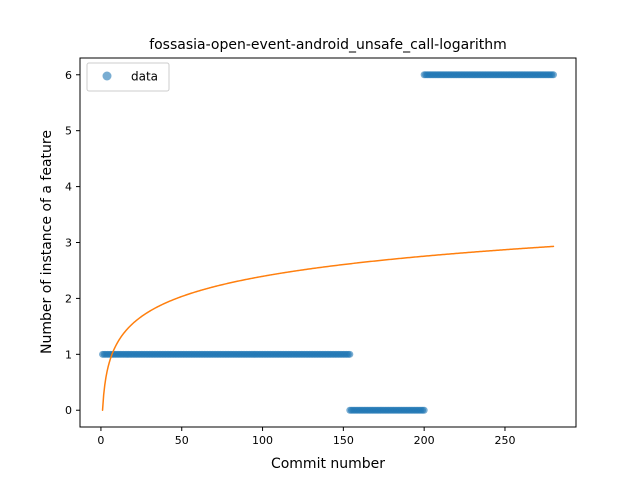 The width and height of the screenshot is (640, 484). Describe the element at coordinates (107, 76) in the screenshot. I see `legend-marker-data` at that location.